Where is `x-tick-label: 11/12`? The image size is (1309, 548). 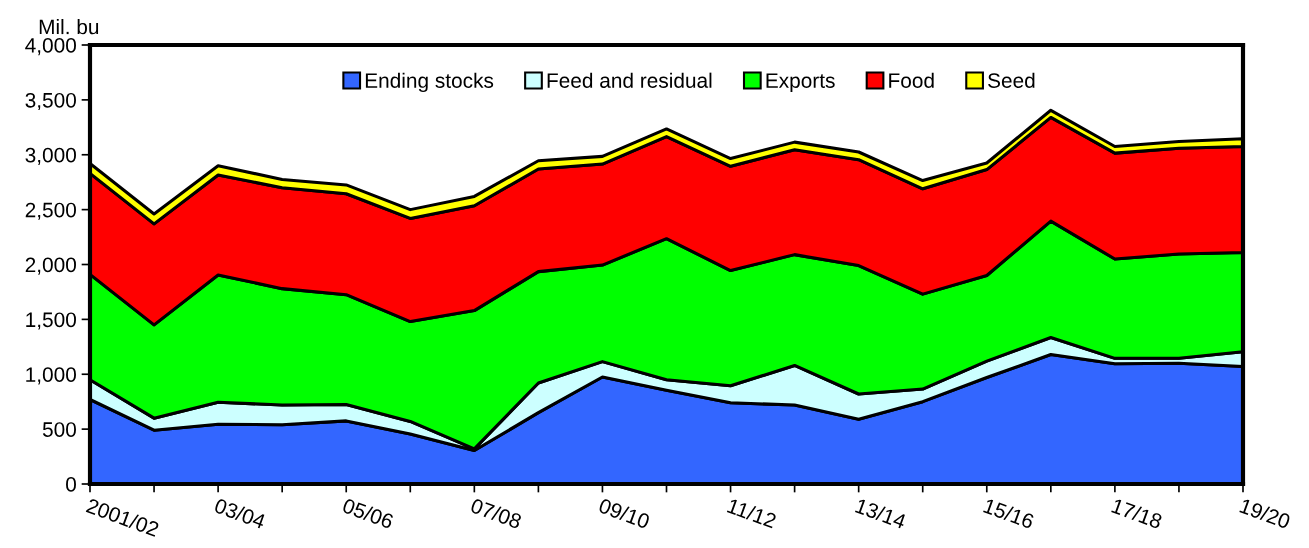 x-tick-label: 11/12 is located at coordinates (752, 513).